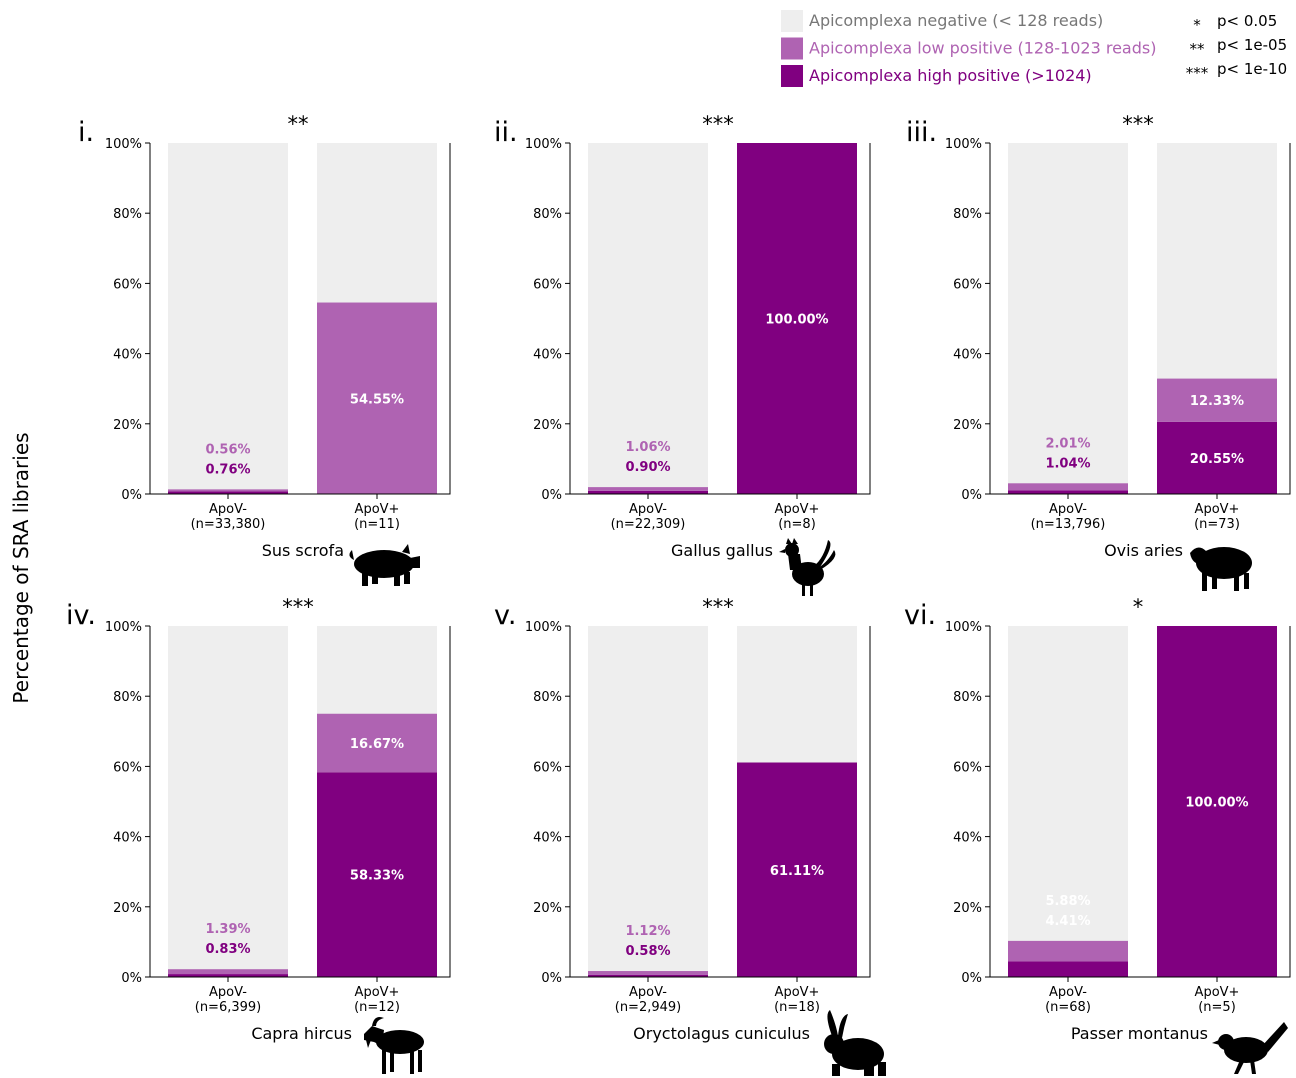  I want to click on legend-swatch-low, so click(792, 48).